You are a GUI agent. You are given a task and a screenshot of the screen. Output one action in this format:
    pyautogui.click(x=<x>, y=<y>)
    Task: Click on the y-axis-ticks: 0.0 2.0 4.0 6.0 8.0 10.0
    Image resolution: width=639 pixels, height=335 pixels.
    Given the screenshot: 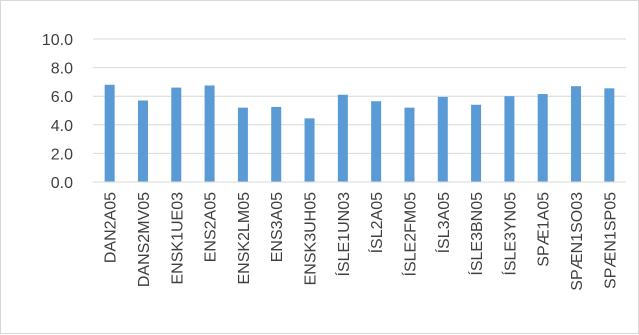 What is the action you would take?
    pyautogui.click(x=57, y=112)
    